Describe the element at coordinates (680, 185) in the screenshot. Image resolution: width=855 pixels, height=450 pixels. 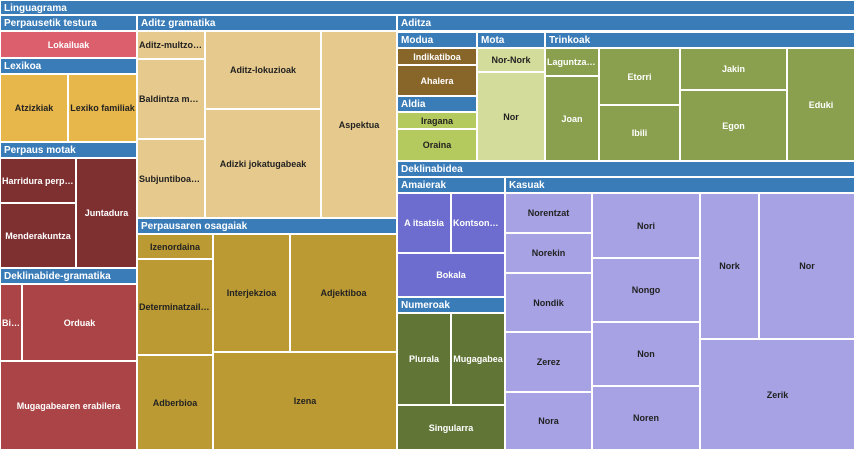
I see `group-header-kasuak: Kasuak` at that location.